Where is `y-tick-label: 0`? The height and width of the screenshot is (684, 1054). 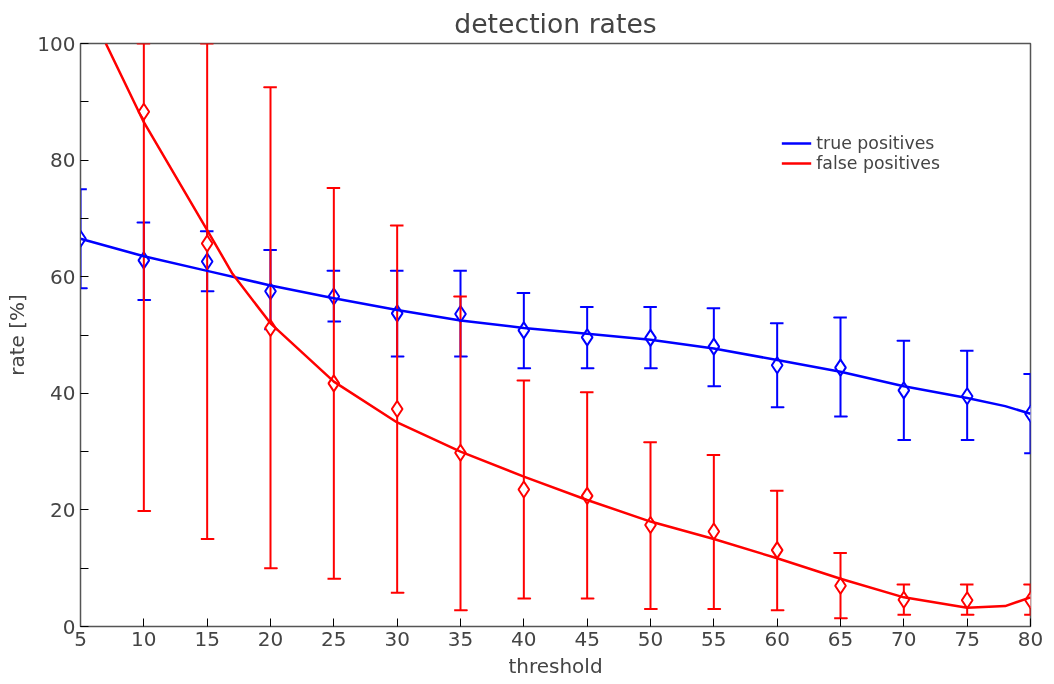 y-tick-label: 0 is located at coordinates (69, 626).